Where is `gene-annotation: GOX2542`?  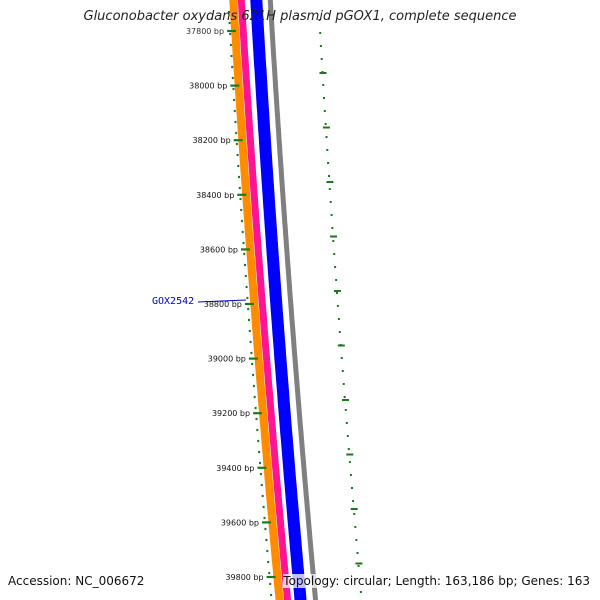 gene-annotation: GOX2542 is located at coordinates (199, 301).